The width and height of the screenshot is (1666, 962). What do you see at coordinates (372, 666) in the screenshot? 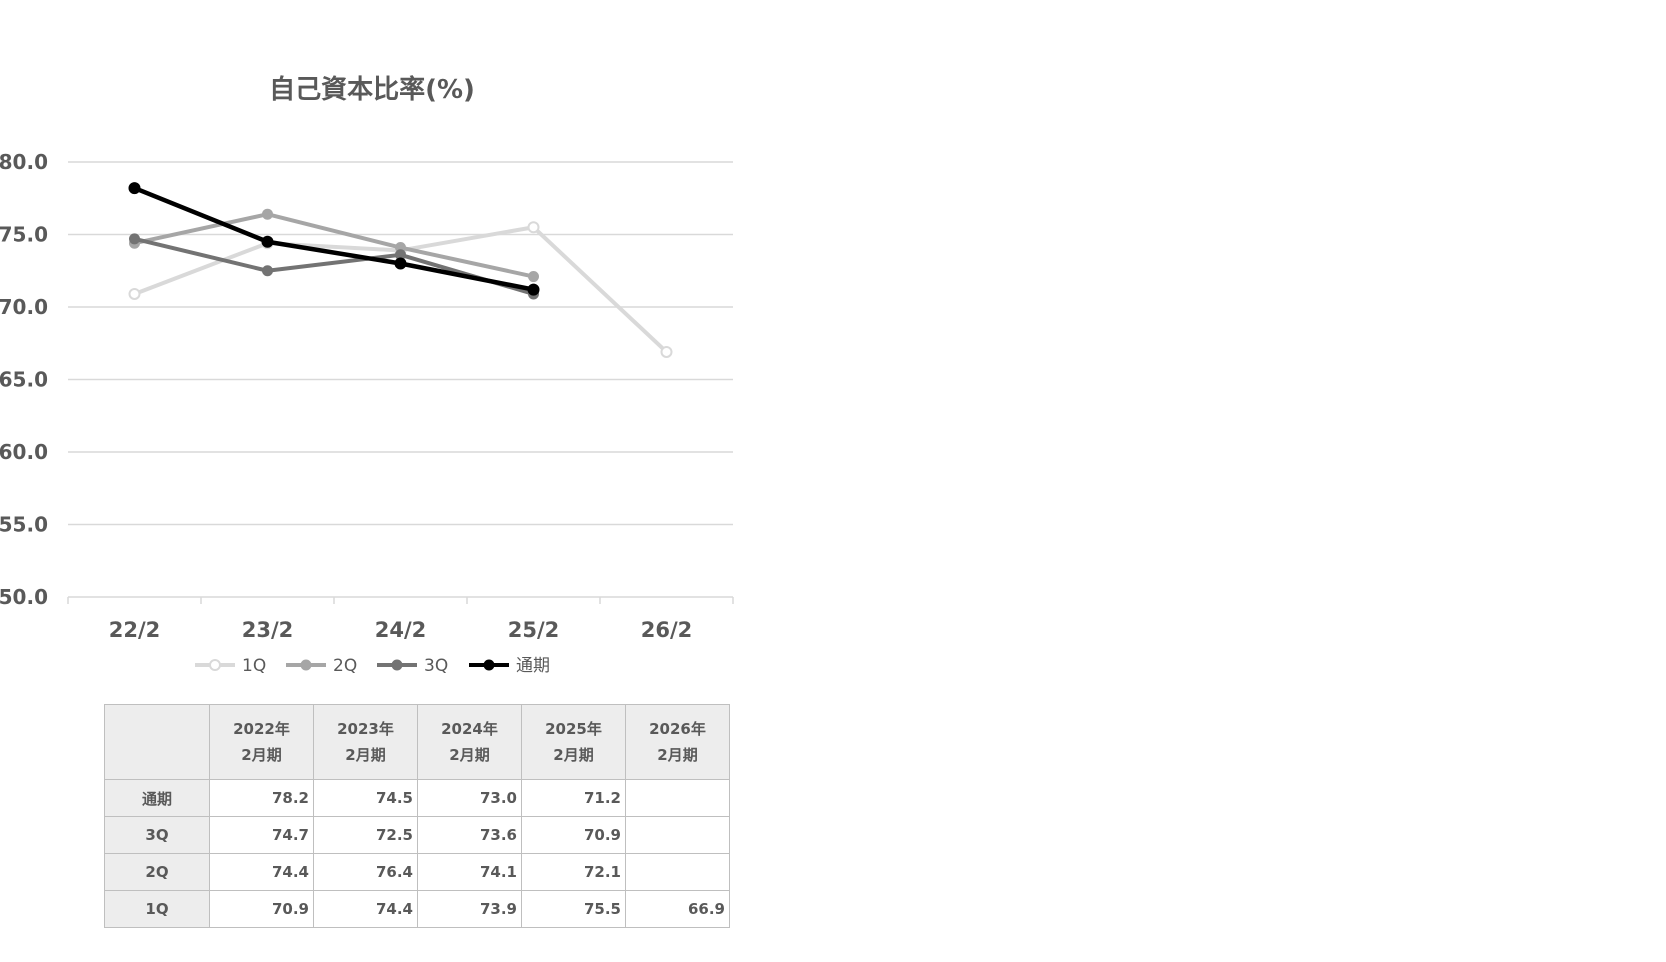
I see `legend: 1Q 2Q 3Q 通期` at bounding box center [372, 666].